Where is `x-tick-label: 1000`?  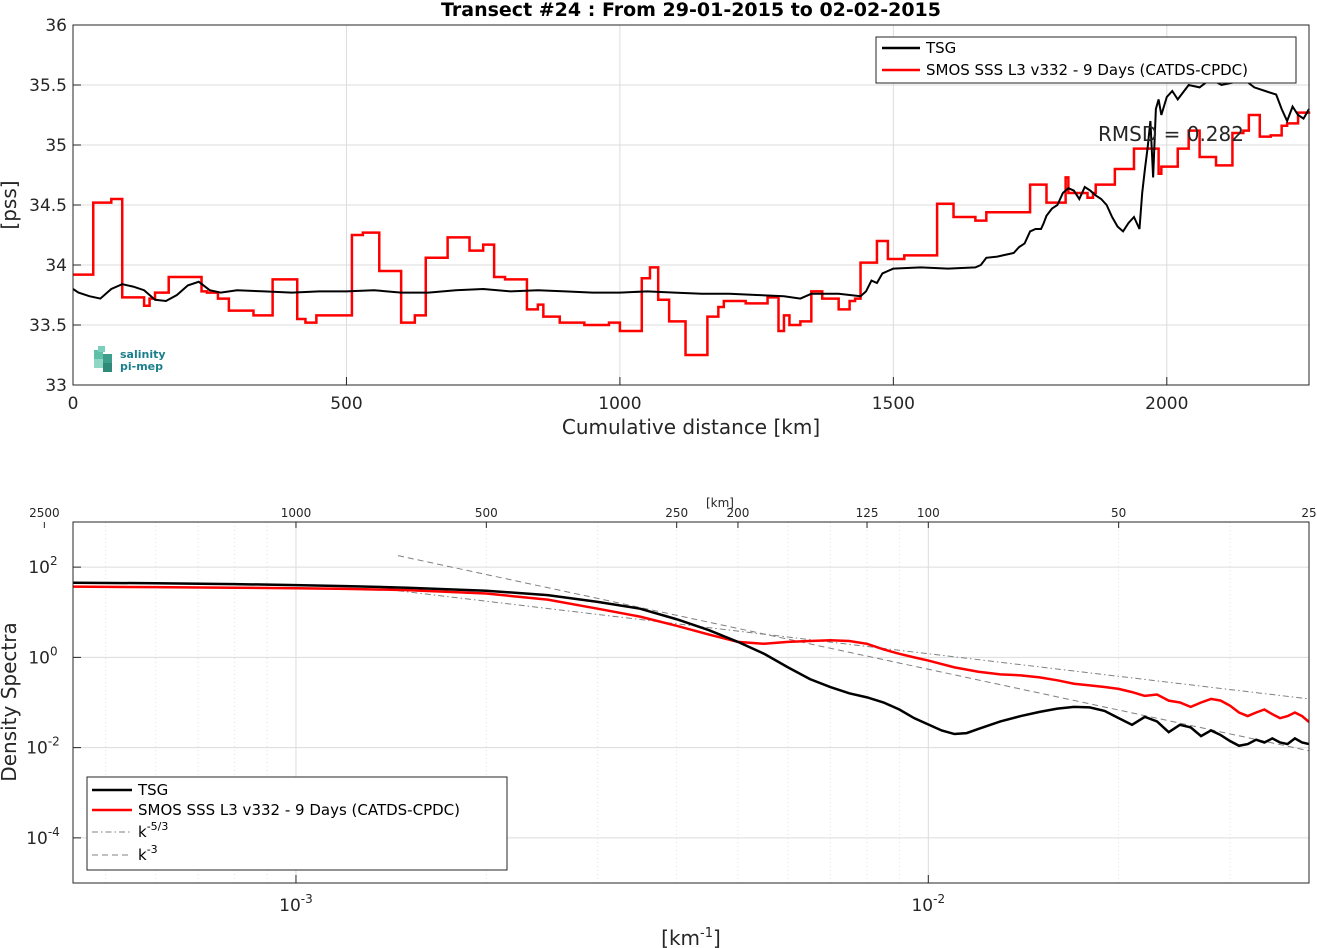 x-tick-label: 1000 is located at coordinates (619, 404).